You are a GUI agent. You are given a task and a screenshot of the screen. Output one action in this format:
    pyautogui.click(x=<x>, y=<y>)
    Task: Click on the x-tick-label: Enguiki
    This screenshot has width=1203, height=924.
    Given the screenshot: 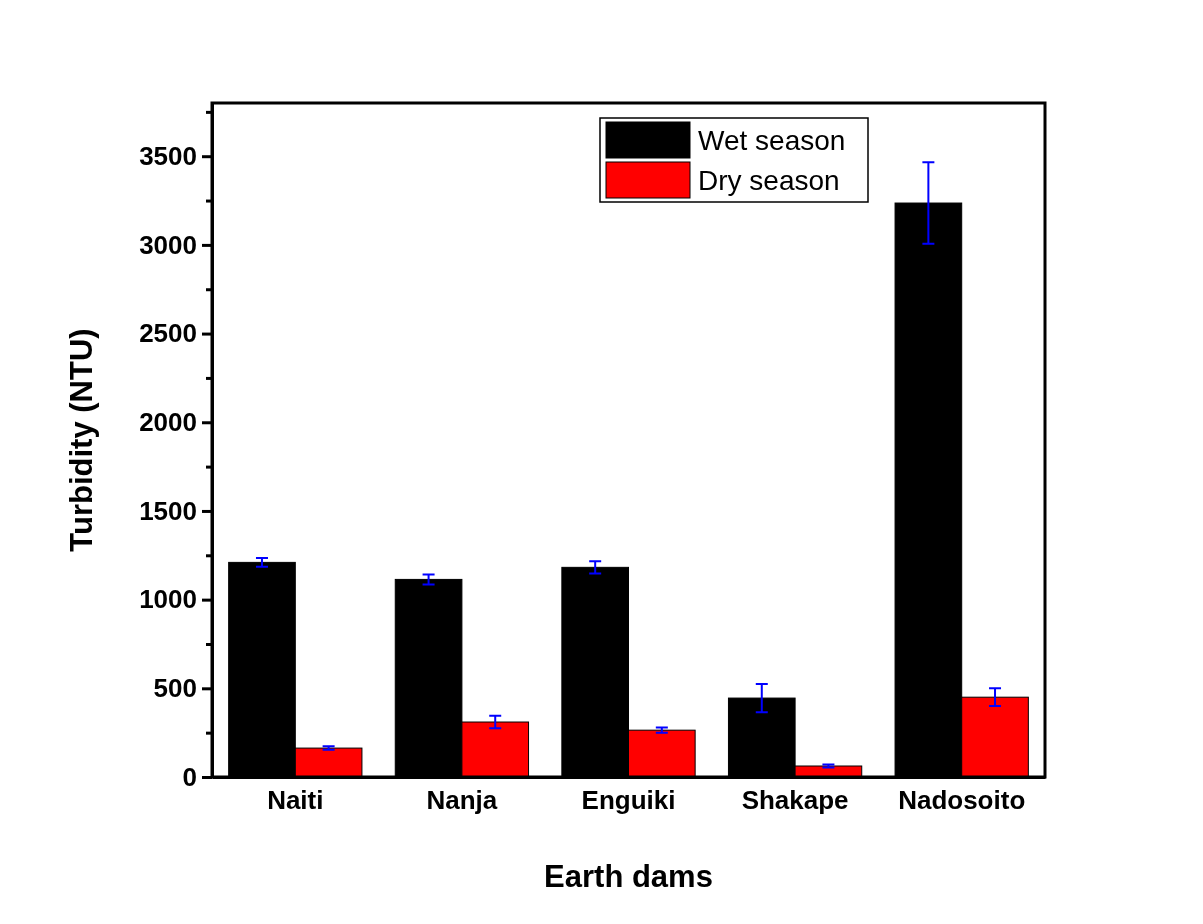 What is the action you would take?
    pyautogui.click(x=628, y=799)
    